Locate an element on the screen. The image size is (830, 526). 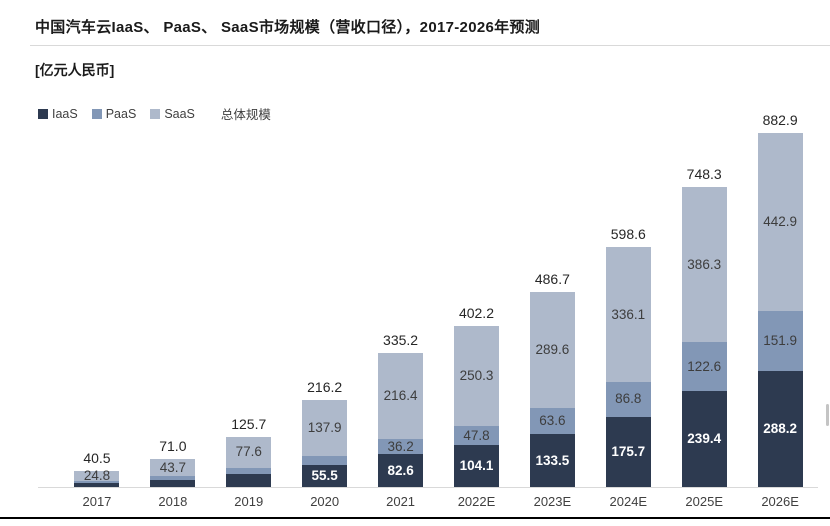
segment-paas-2022E: 47.8 is located at coordinates (476, 436).